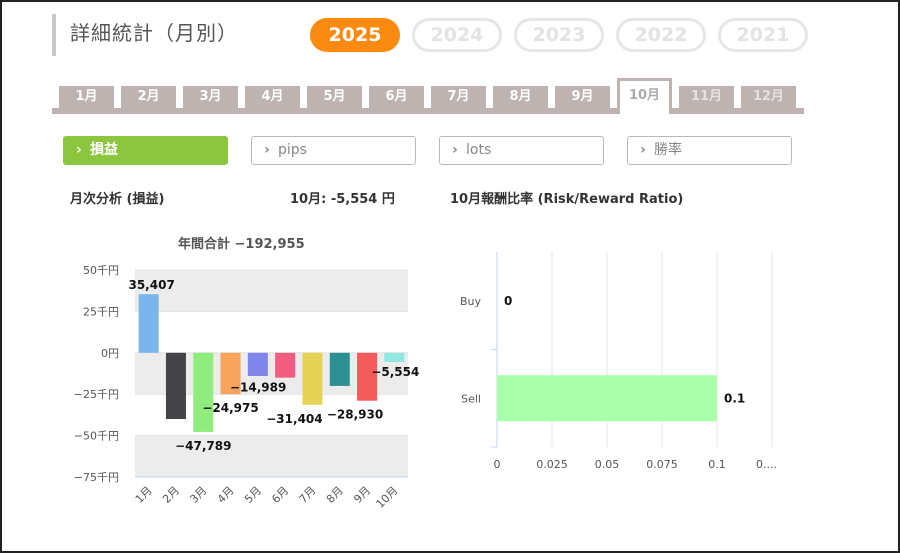 Image resolution: width=900 pixels, height=553 pixels. Describe the element at coordinates (458, 100) in the screenshot. I see `tab-month-7: 7月` at that location.